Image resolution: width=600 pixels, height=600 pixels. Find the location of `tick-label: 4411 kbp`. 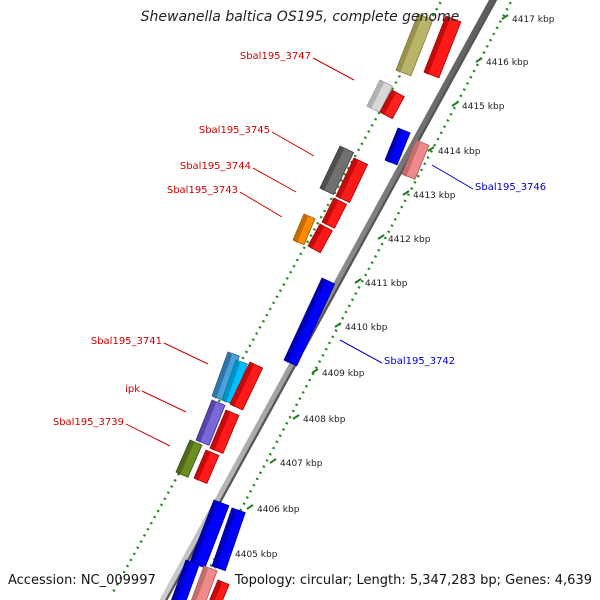

tick-label: 4411 kbp is located at coordinates (386, 284).